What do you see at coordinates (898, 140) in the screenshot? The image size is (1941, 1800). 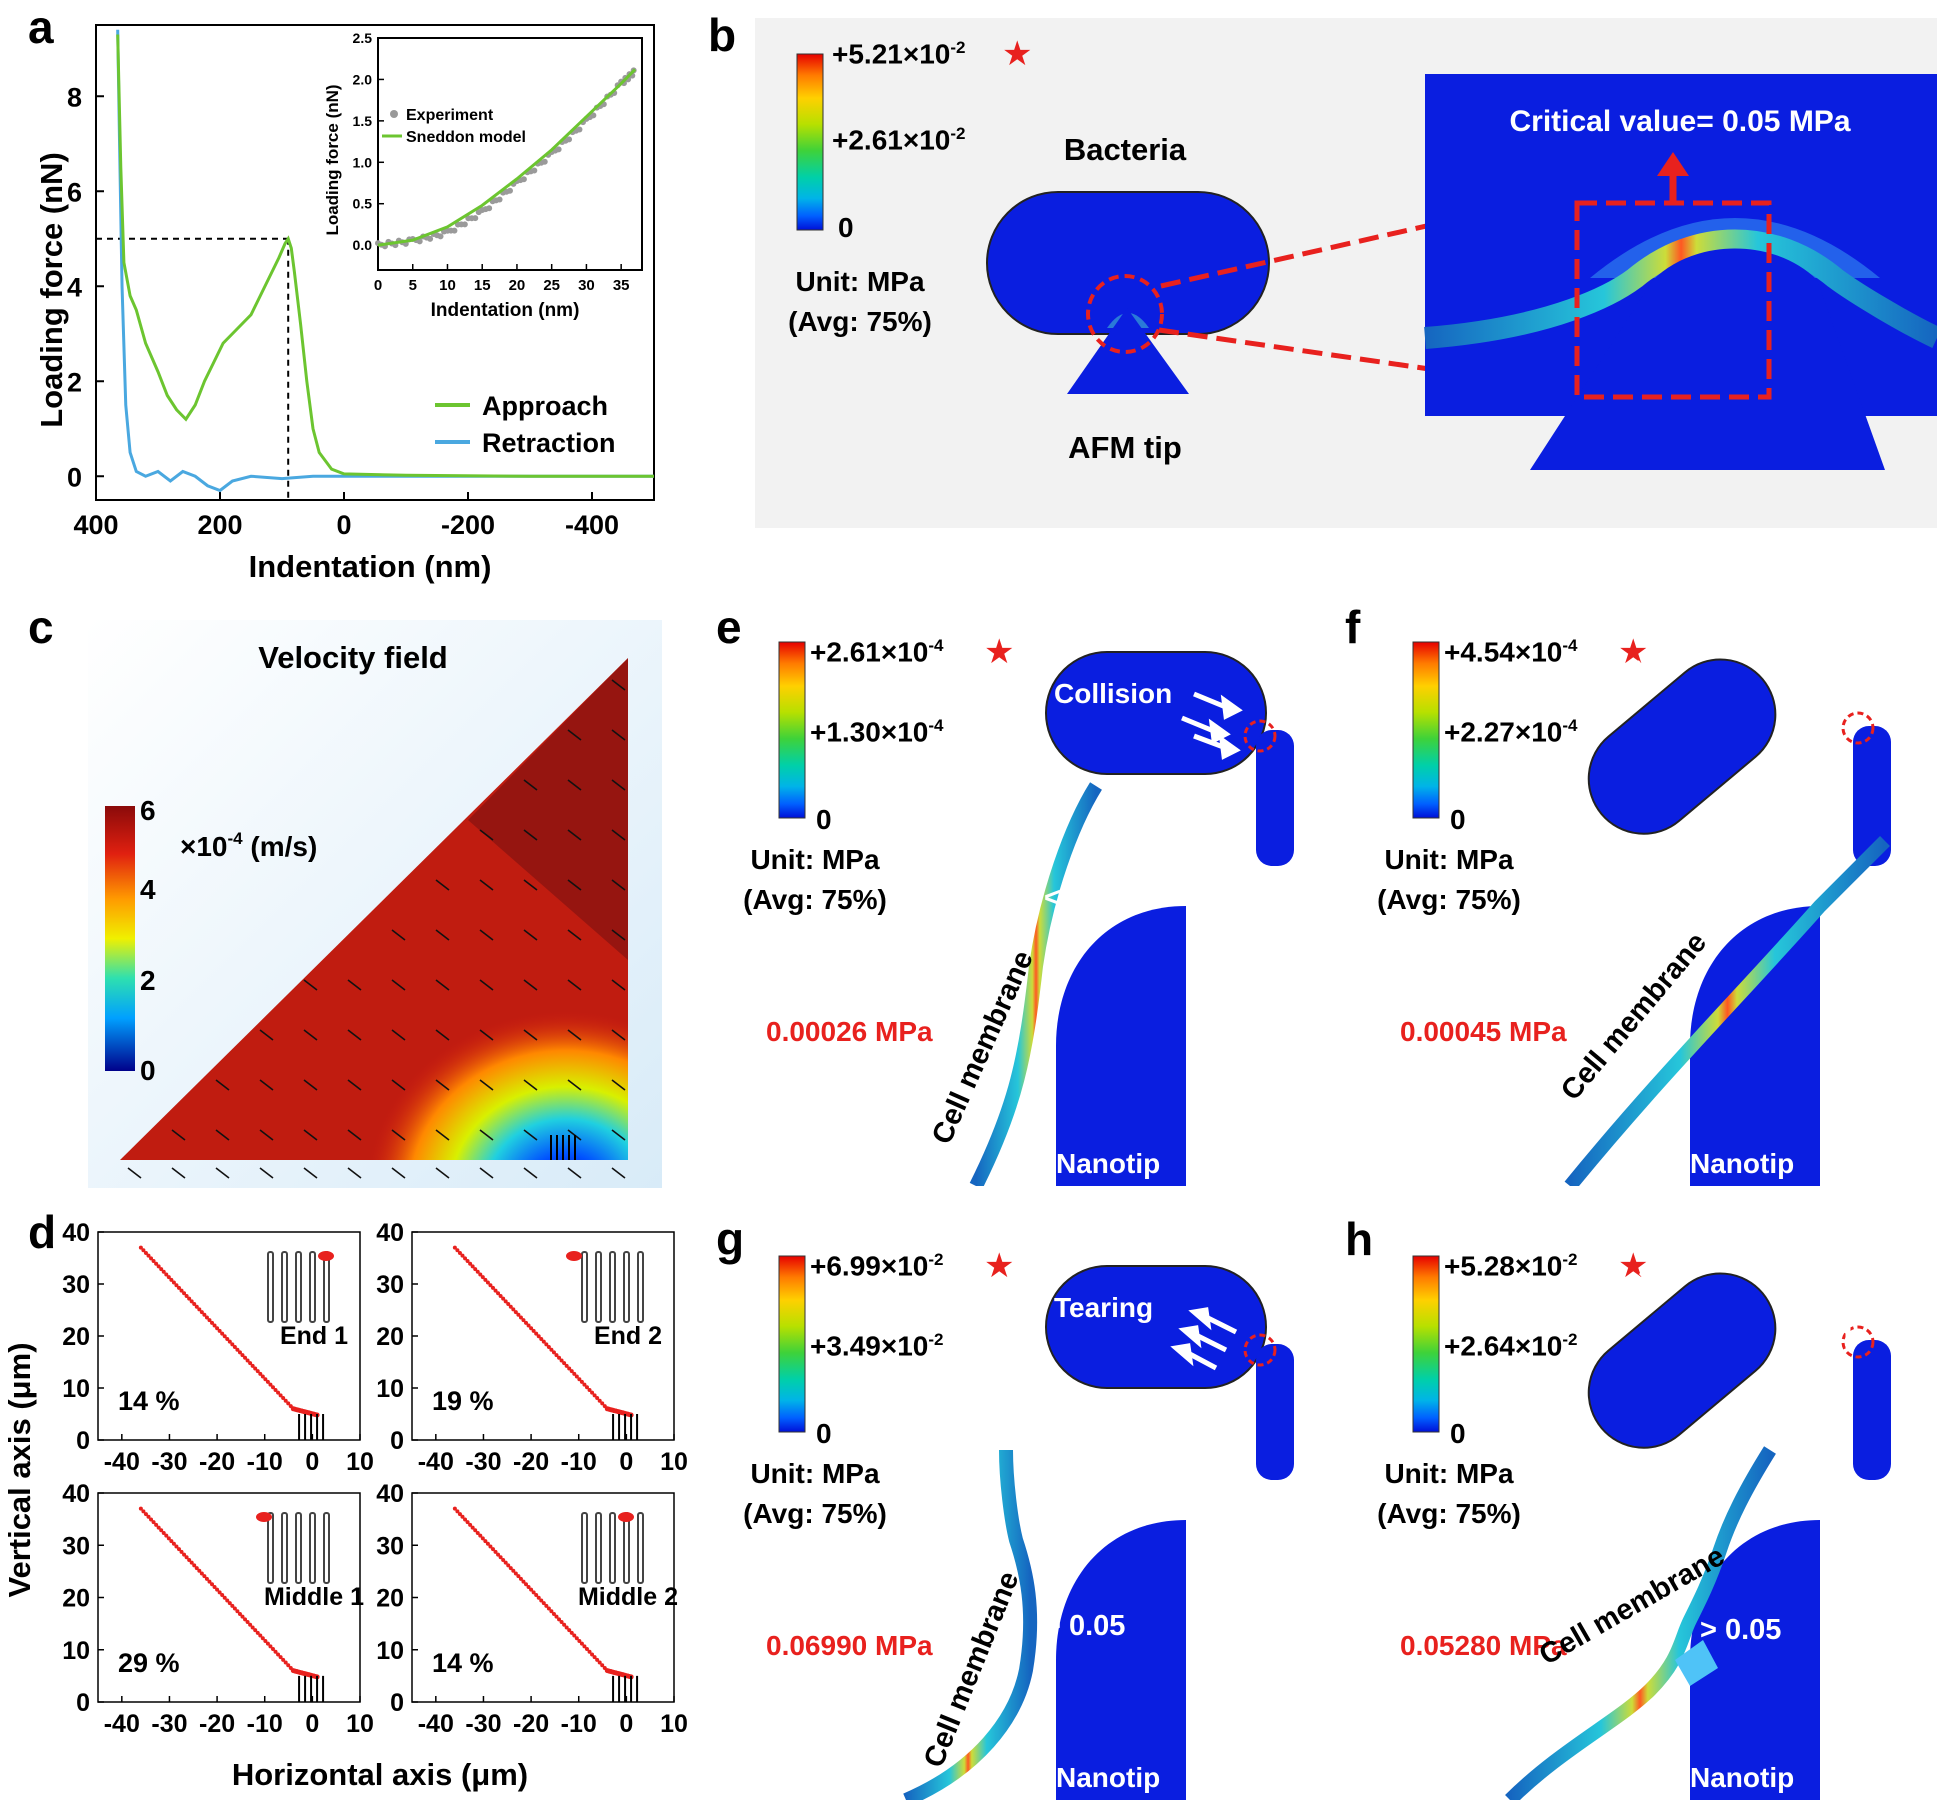 I see `b-cb-mid: +2.61×10-2` at bounding box center [898, 140].